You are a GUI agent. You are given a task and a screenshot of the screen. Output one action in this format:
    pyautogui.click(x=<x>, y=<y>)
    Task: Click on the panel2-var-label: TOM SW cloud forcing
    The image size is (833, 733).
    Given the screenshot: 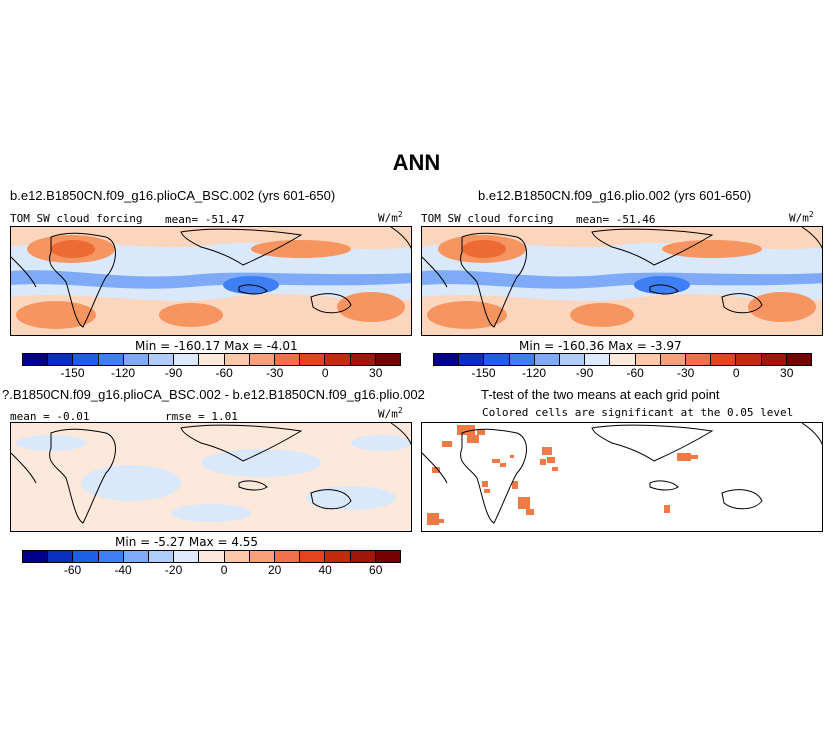 What is the action you would take?
    pyautogui.click(x=487, y=218)
    